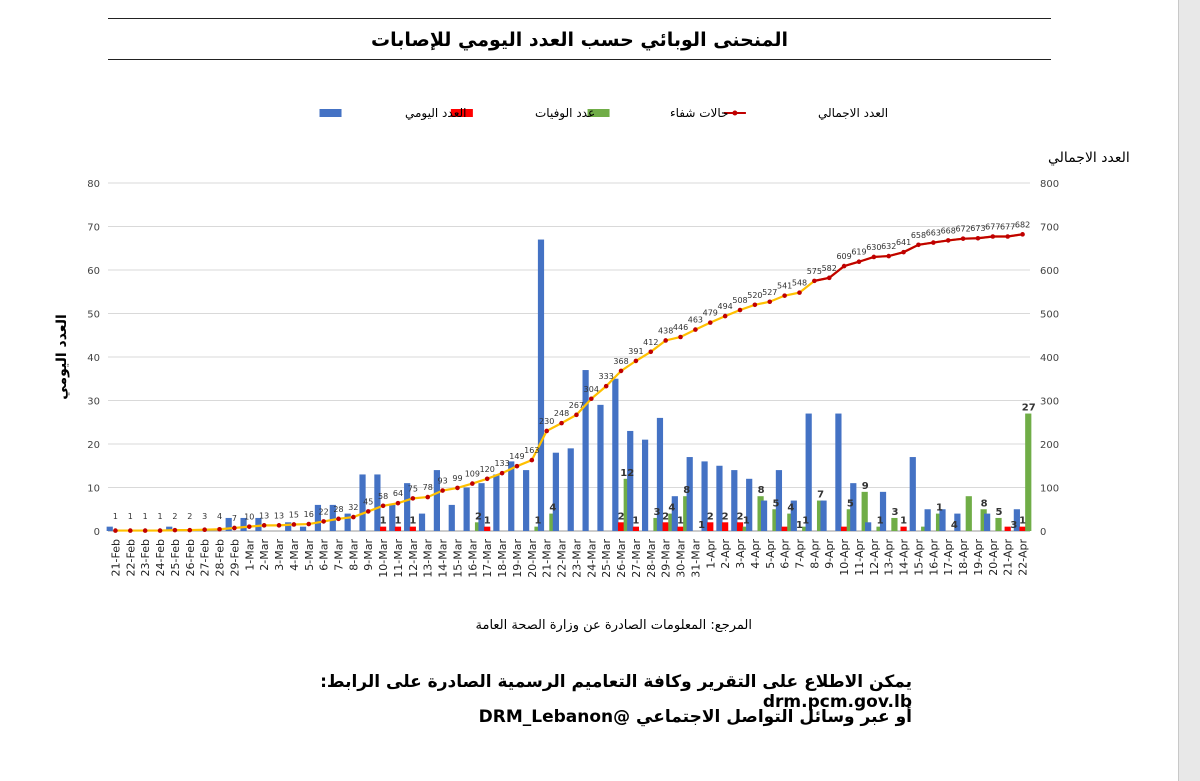 This screenshot has width=1200, height=781. Describe the element at coordinates (1008, 557) in the screenshot. I see `x-tick-label: 21-Apr` at that location.